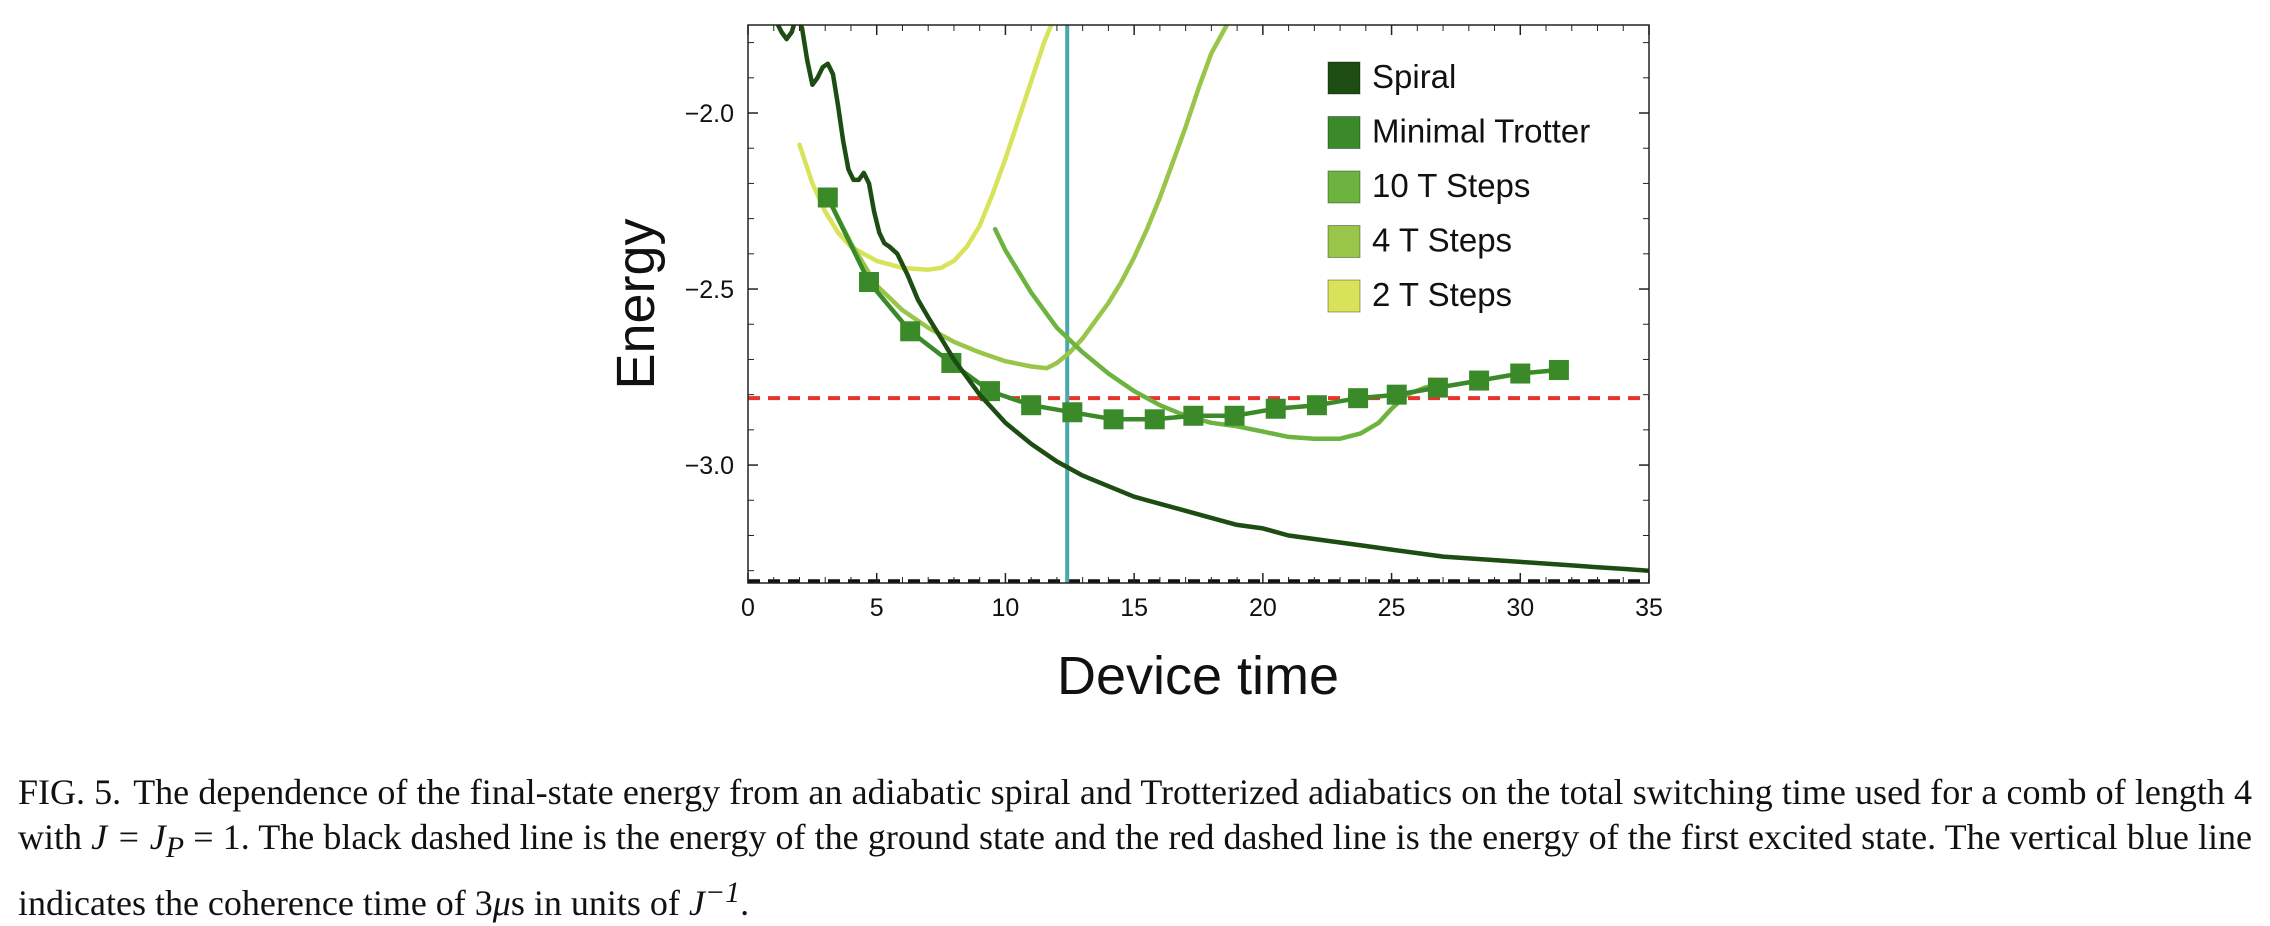  What do you see at coordinates (877, 608) in the screenshot?
I see `x-tick-label: 5` at bounding box center [877, 608].